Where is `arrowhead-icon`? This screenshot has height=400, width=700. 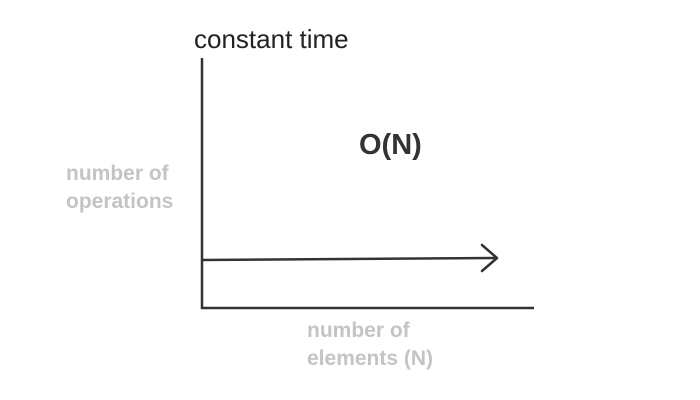
arrowhead-icon is located at coordinates (489, 258).